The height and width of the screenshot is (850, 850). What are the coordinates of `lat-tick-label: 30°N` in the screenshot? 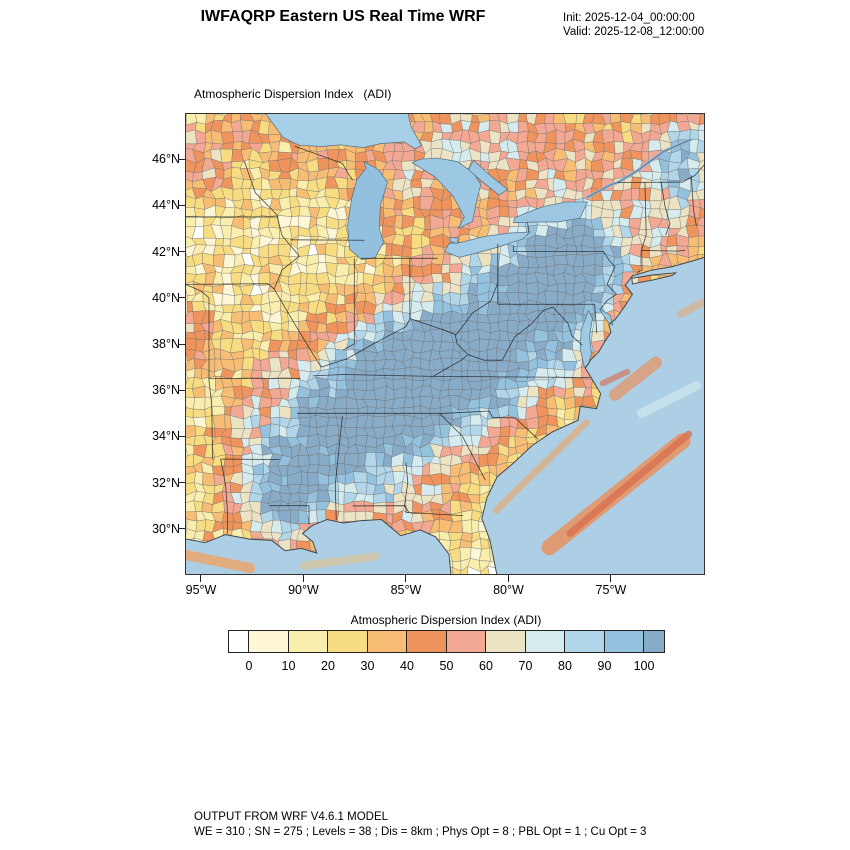 It's located at (166, 528).